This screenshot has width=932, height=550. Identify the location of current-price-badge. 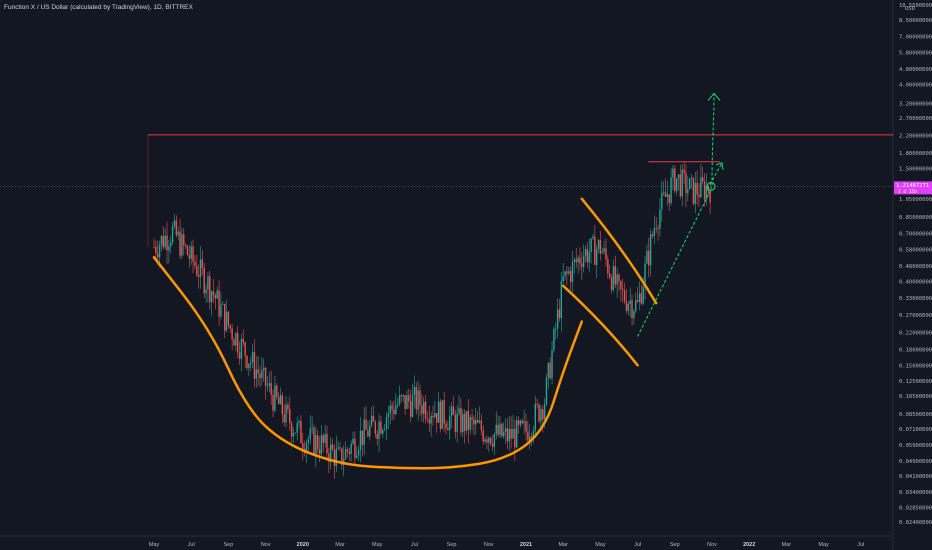
(913, 188).